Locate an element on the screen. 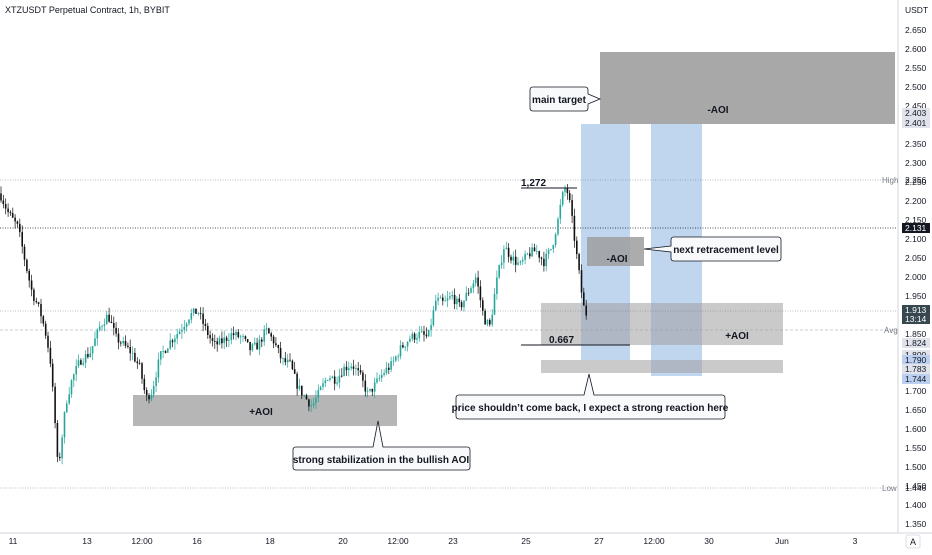 The image size is (932, 555). bullish-aoi-zone-left is located at coordinates (265, 410).